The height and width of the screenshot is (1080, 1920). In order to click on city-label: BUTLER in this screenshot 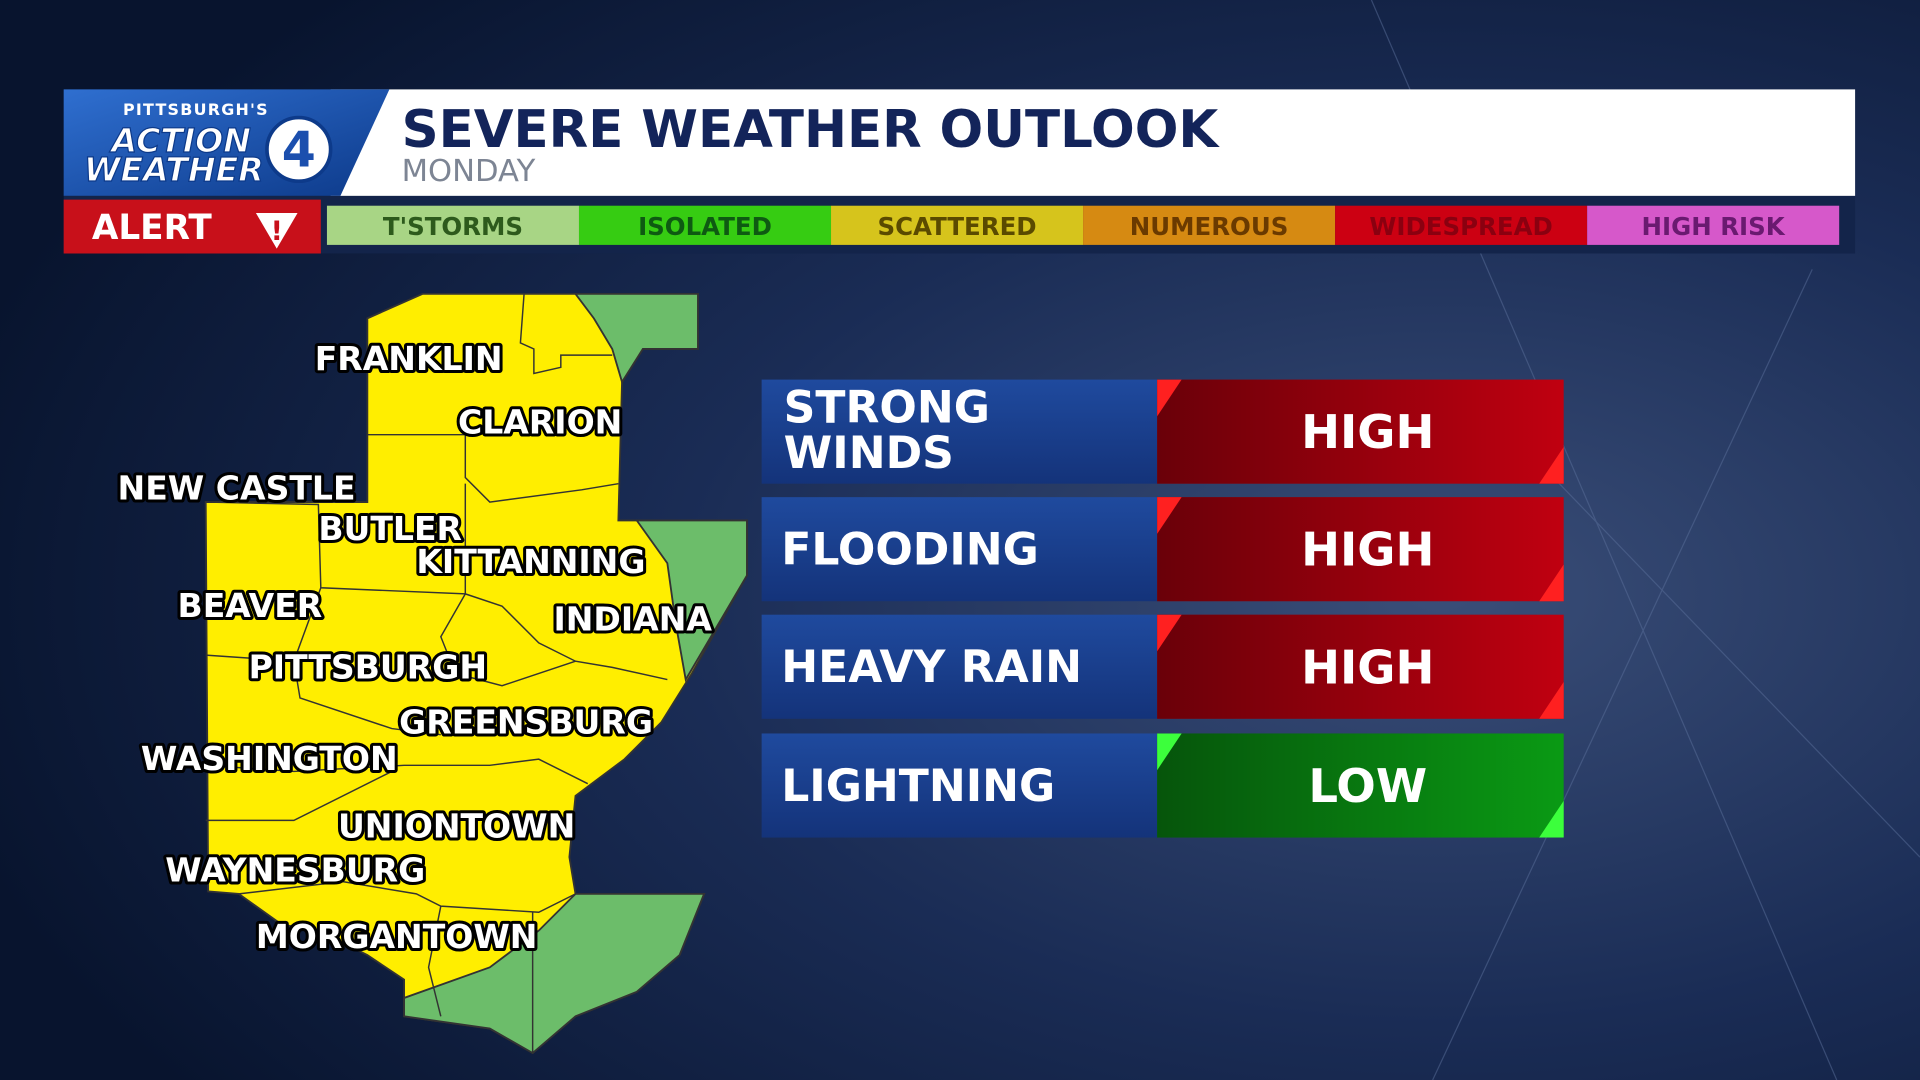, I will do `click(390, 528)`.